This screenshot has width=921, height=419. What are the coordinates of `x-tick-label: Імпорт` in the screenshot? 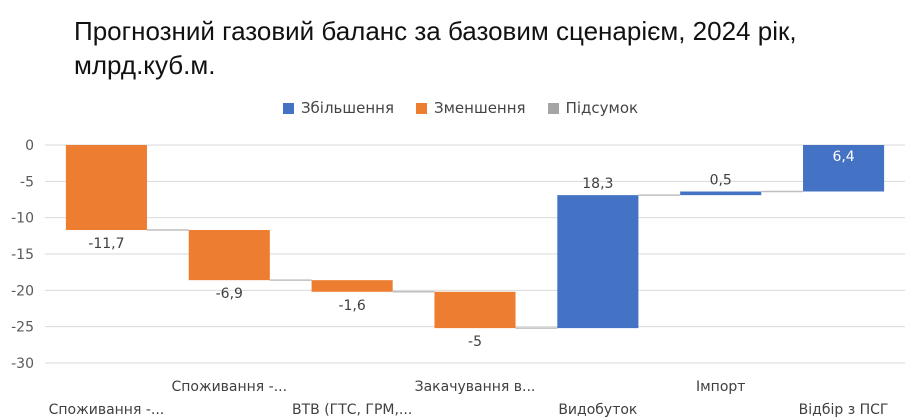 It's located at (720, 387).